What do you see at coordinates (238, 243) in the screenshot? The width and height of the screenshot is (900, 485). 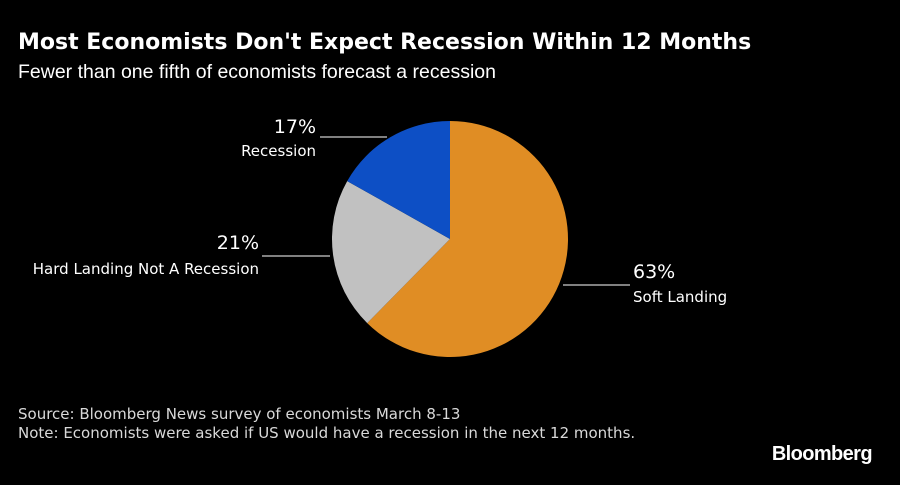 I see `slice-value-hard-landing: 21%` at bounding box center [238, 243].